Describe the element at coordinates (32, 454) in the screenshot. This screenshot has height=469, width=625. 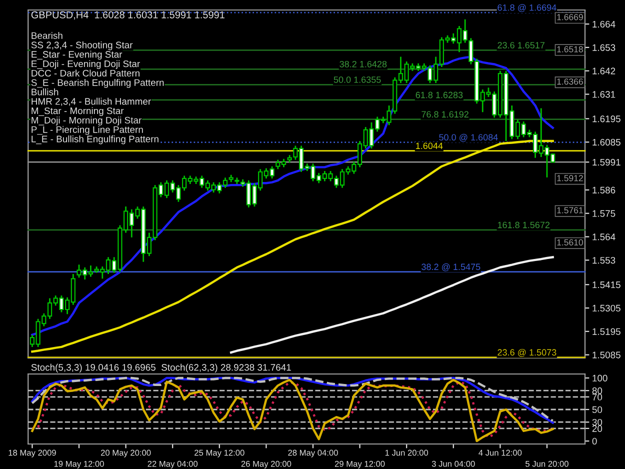
I see `x-tick-label: 18 May 2009` at that location.